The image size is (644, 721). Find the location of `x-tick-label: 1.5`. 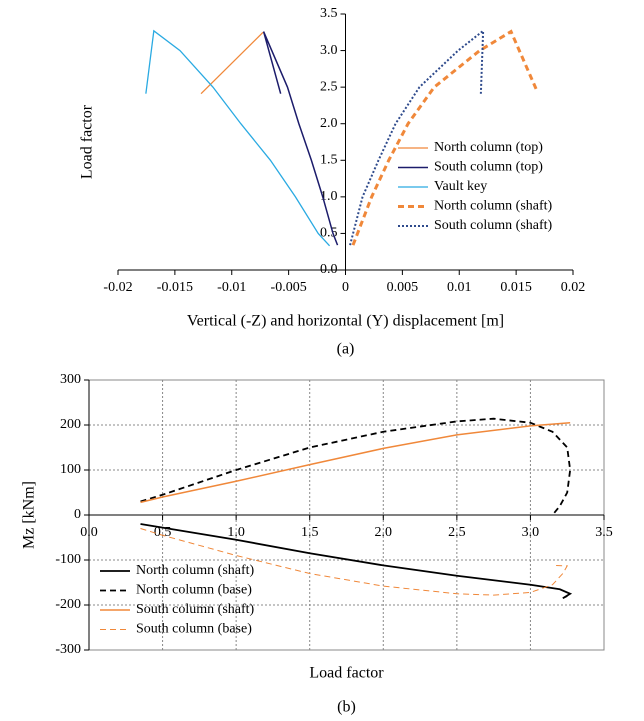

x-tick-label: 1.5 is located at coordinates (310, 532).